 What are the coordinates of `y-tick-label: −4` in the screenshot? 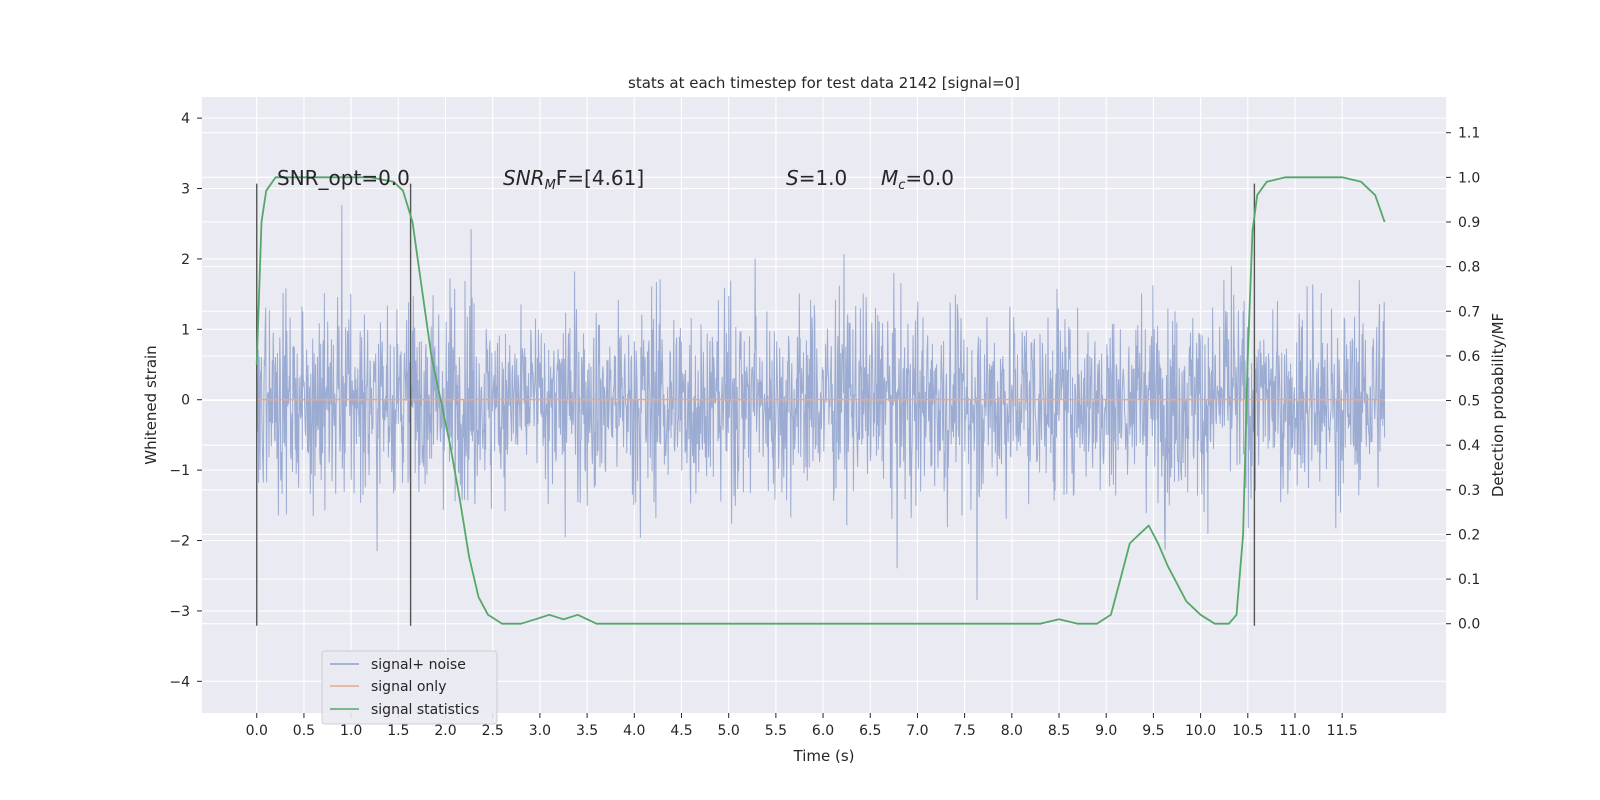 It's located at (179, 682).